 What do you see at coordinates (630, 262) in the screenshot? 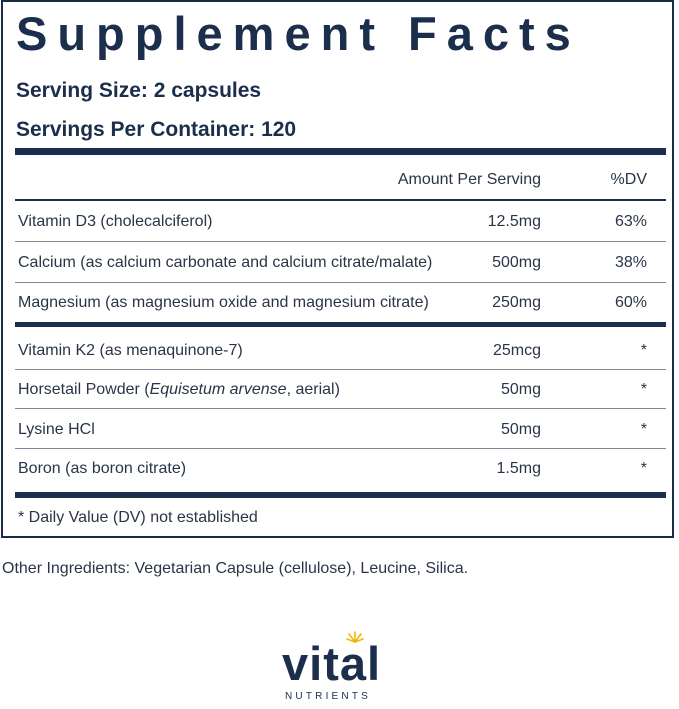
I see `nutrient-dv: 38%` at bounding box center [630, 262].